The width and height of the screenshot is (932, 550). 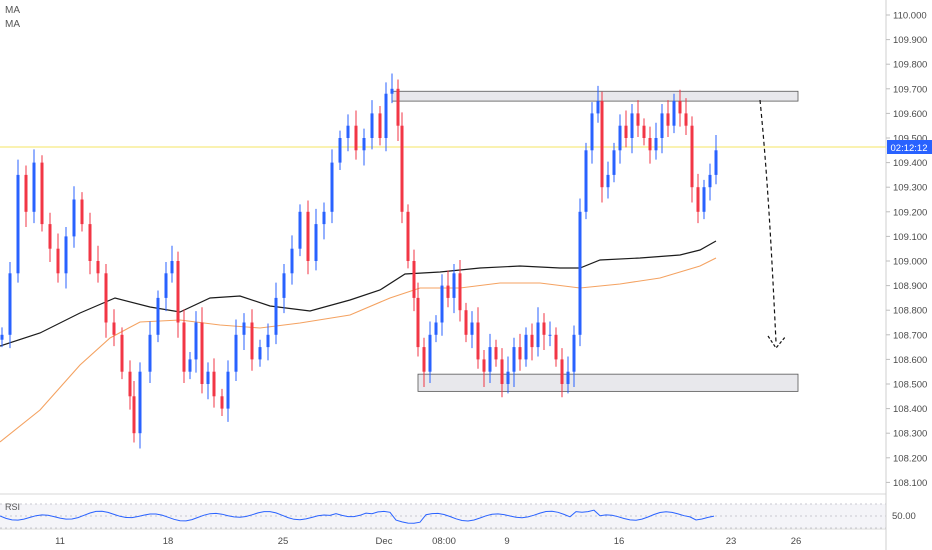 I want to click on y-tick-label: 109.500, so click(x=910, y=139).